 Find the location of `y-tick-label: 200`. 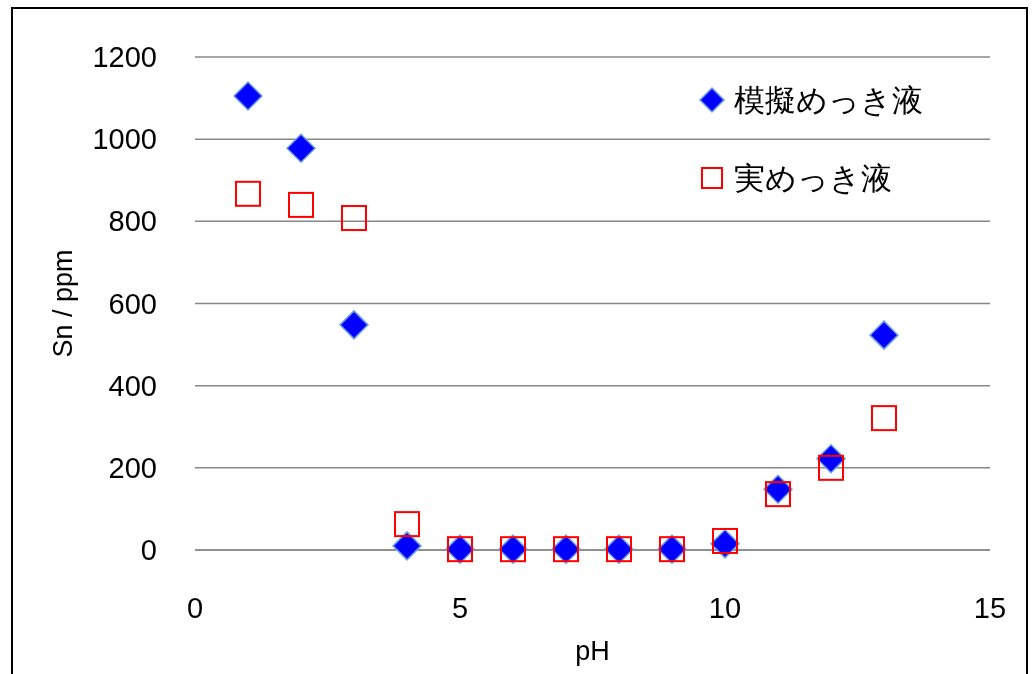

y-tick-label: 200 is located at coordinates (132, 467).